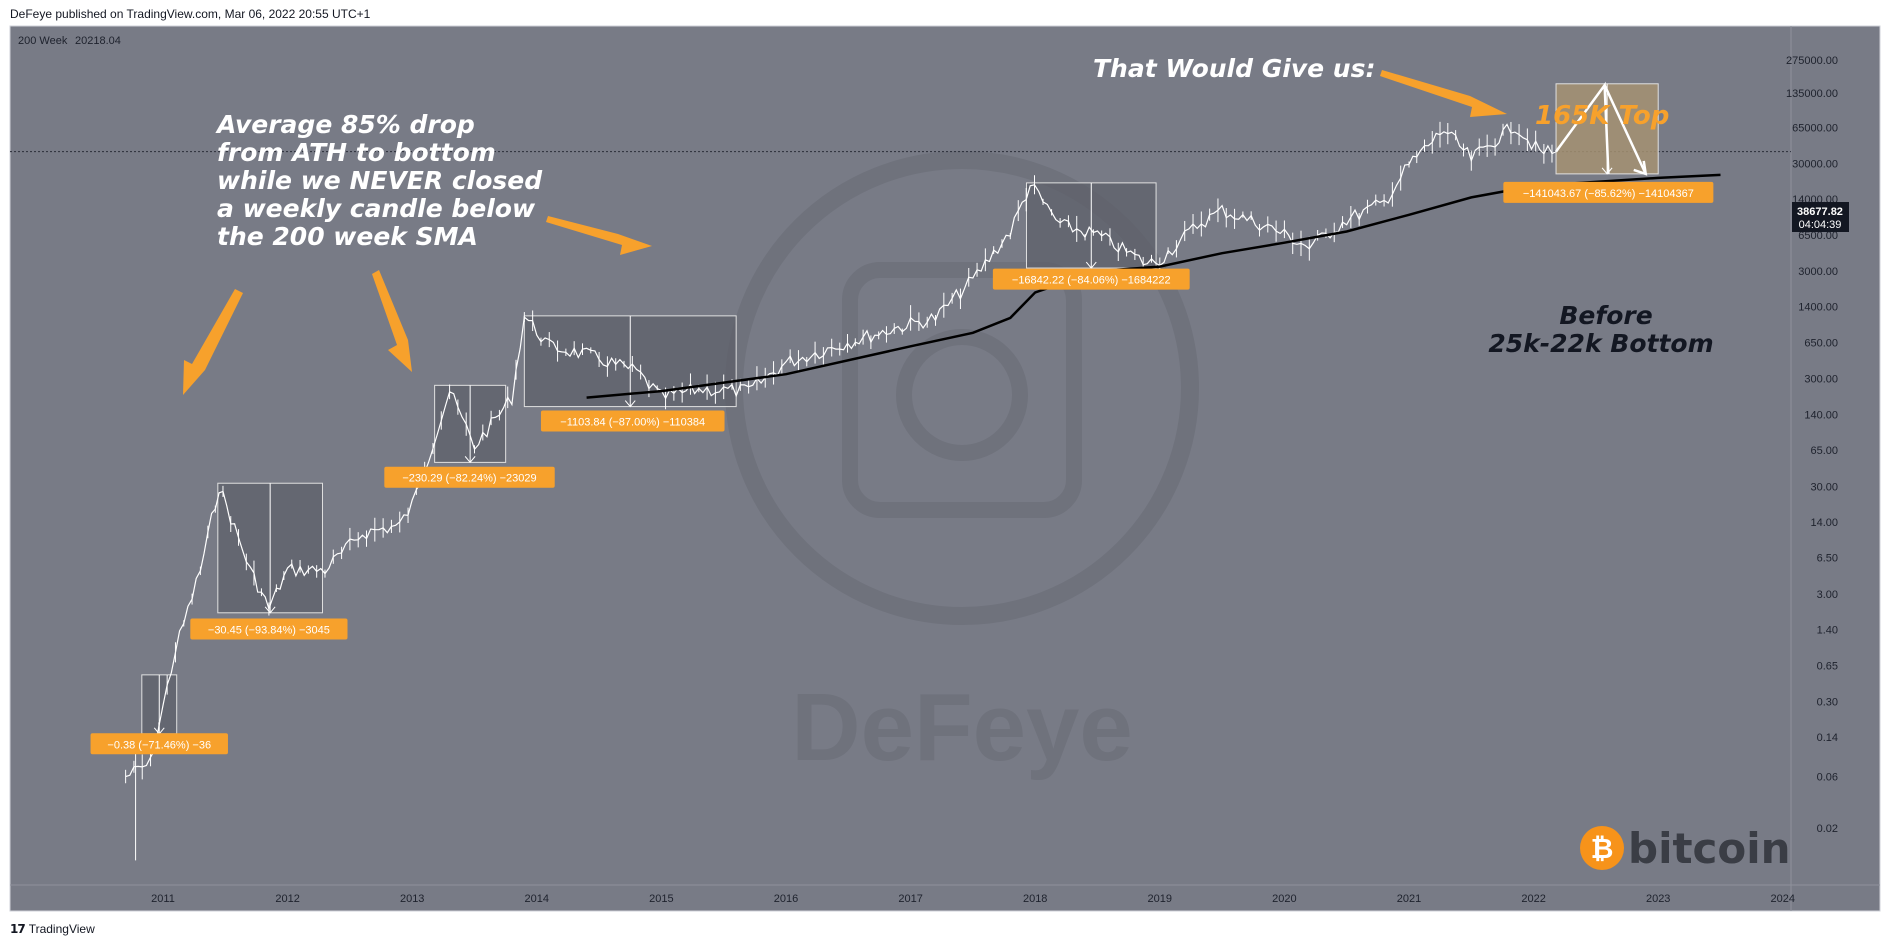  Describe the element at coordinates (98, 41) in the screenshot. I see `indicator-value: 20218.04` at that location.